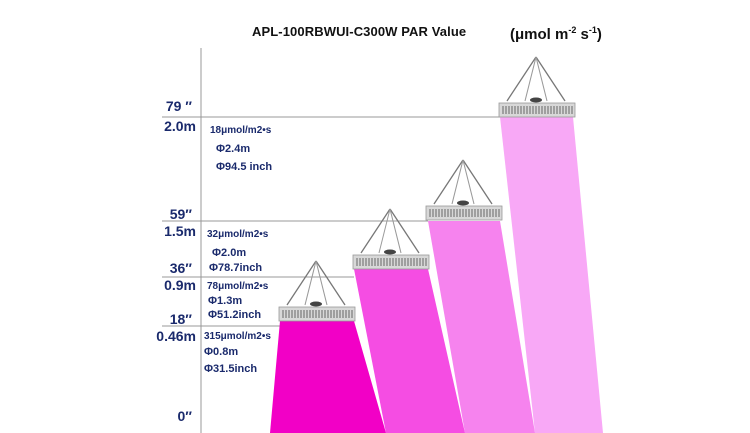 The width and height of the screenshot is (750, 433). Describe the element at coordinates (592, 30) in the screenshot. I see `unit-exp2: -1` at that location.